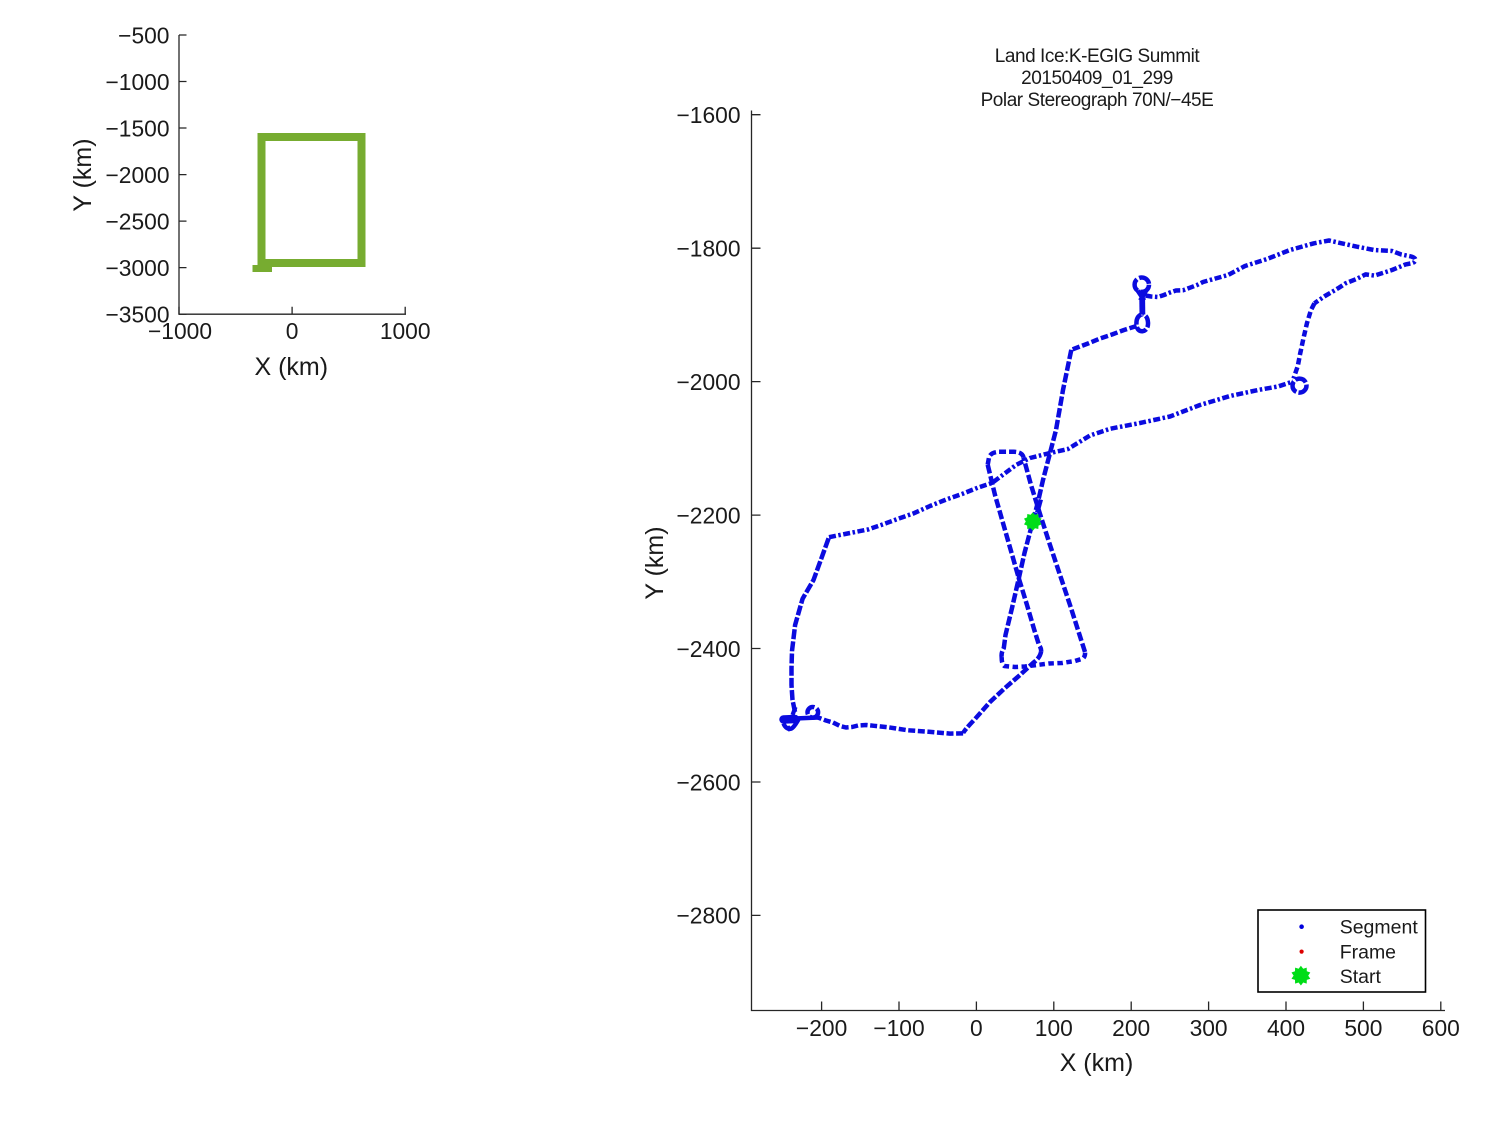 This screenshot has height=1125, width=1500. What do you see at coordinates (1209, 1028) in the screenshot?
I see `svg-text: 300` at bounding box center [1209, 1028].